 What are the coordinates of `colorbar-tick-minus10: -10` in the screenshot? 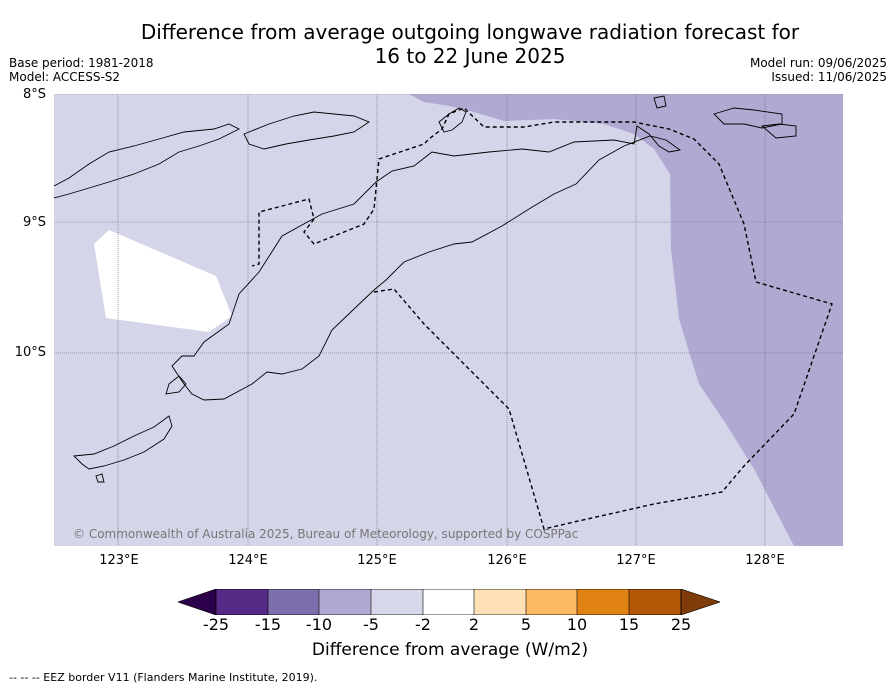 It's located at (319, 624).